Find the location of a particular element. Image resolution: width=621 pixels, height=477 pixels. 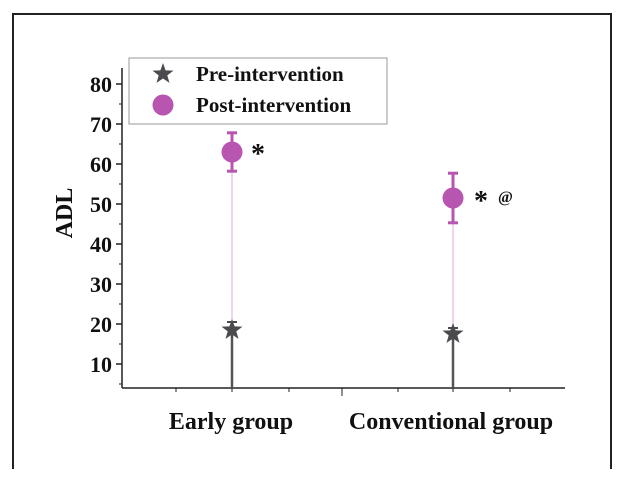

legend-label-post: Post-intervention is located at coordinates (273, 105).